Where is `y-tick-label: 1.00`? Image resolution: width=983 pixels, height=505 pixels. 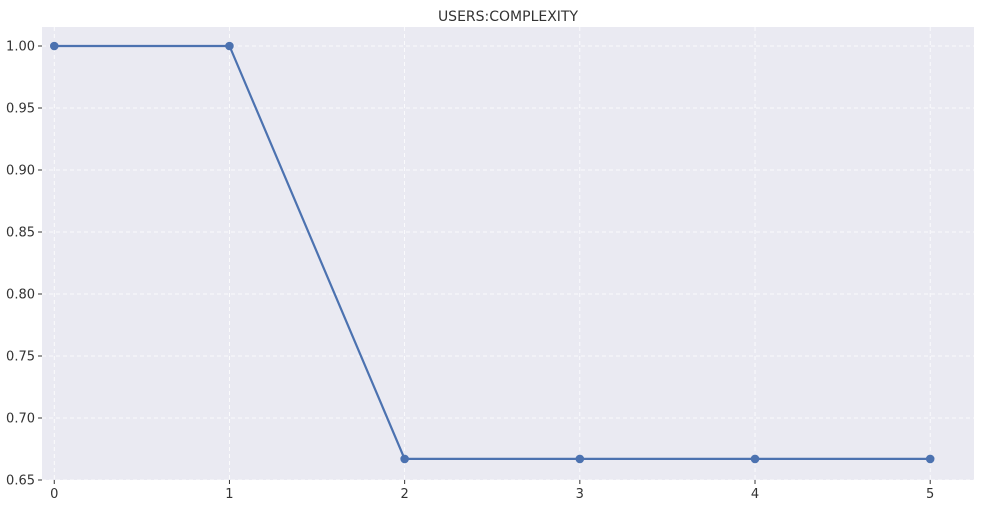
y-tick-label: 1.00 is located at coordinates (20, 47).